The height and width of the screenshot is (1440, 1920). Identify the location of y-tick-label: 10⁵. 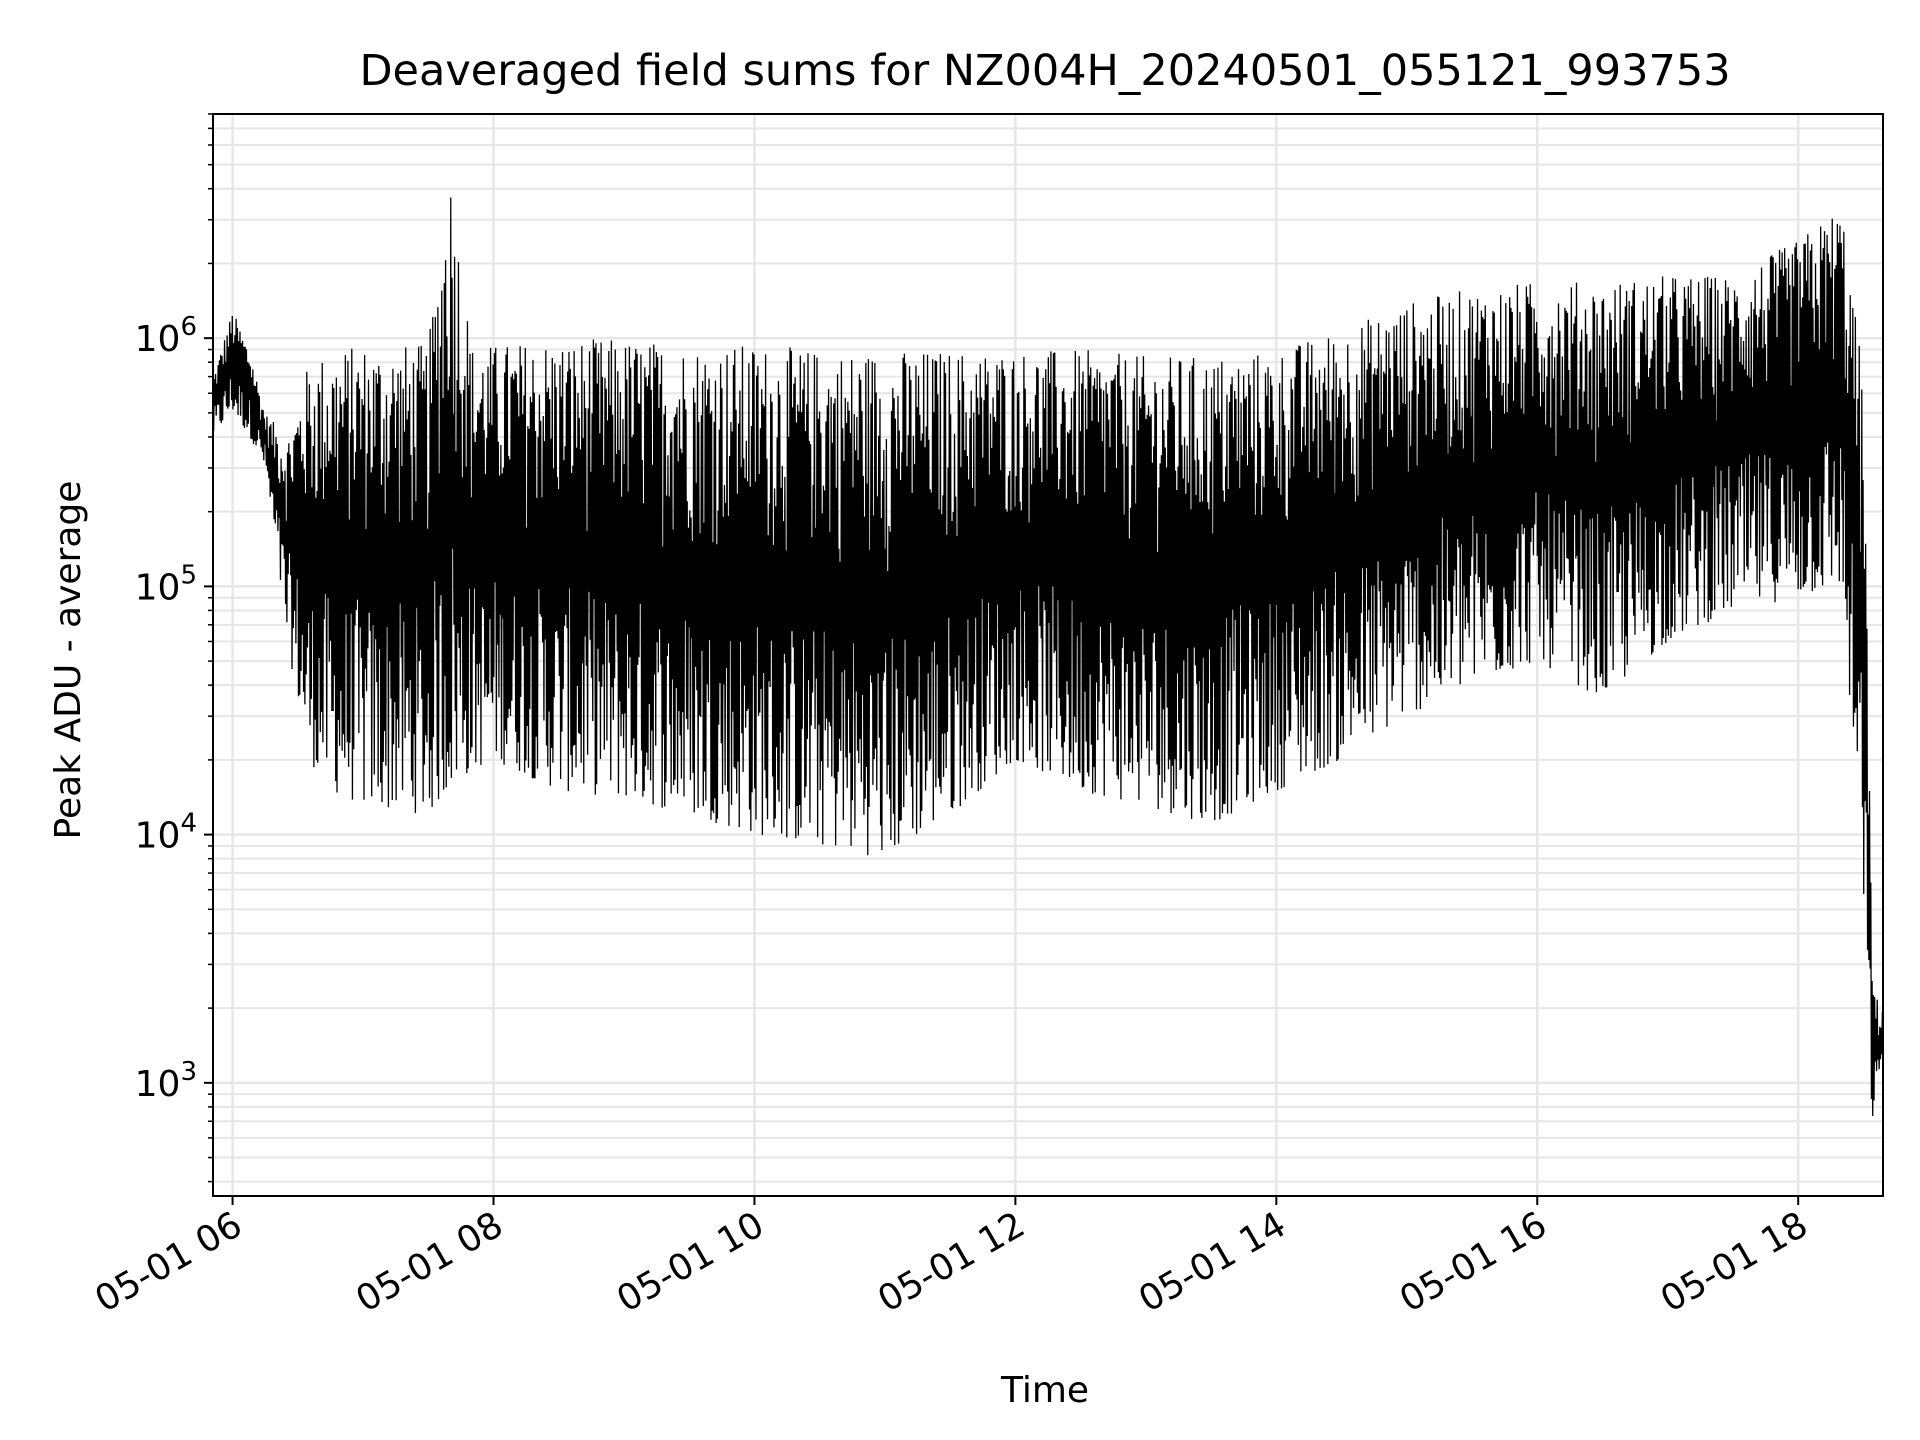
(166, 584).